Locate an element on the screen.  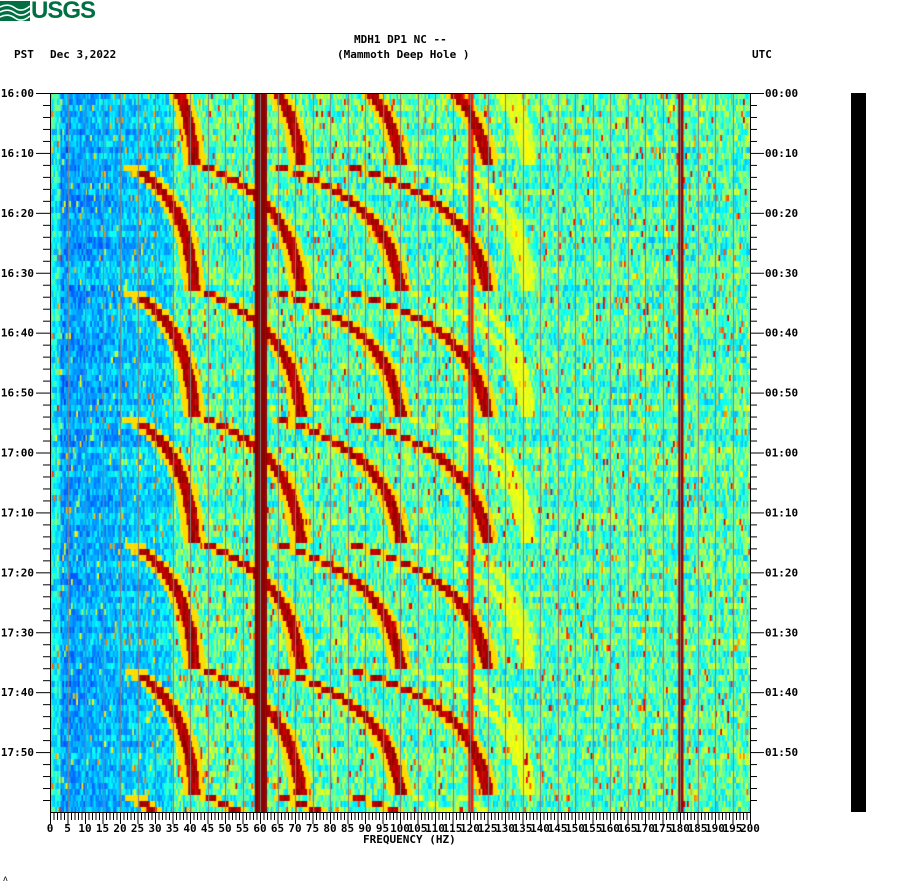
y-tick-label-right: 00:10 is located at coordinates (781, 153).